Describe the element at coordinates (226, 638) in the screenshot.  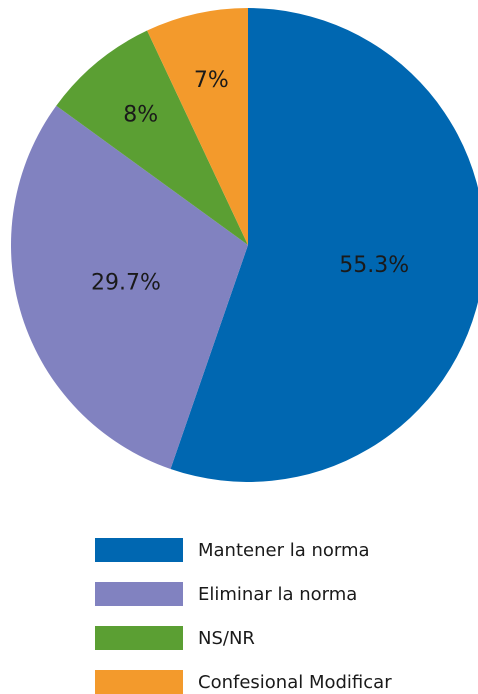
I see `legend-label: NS/NR` at that location.